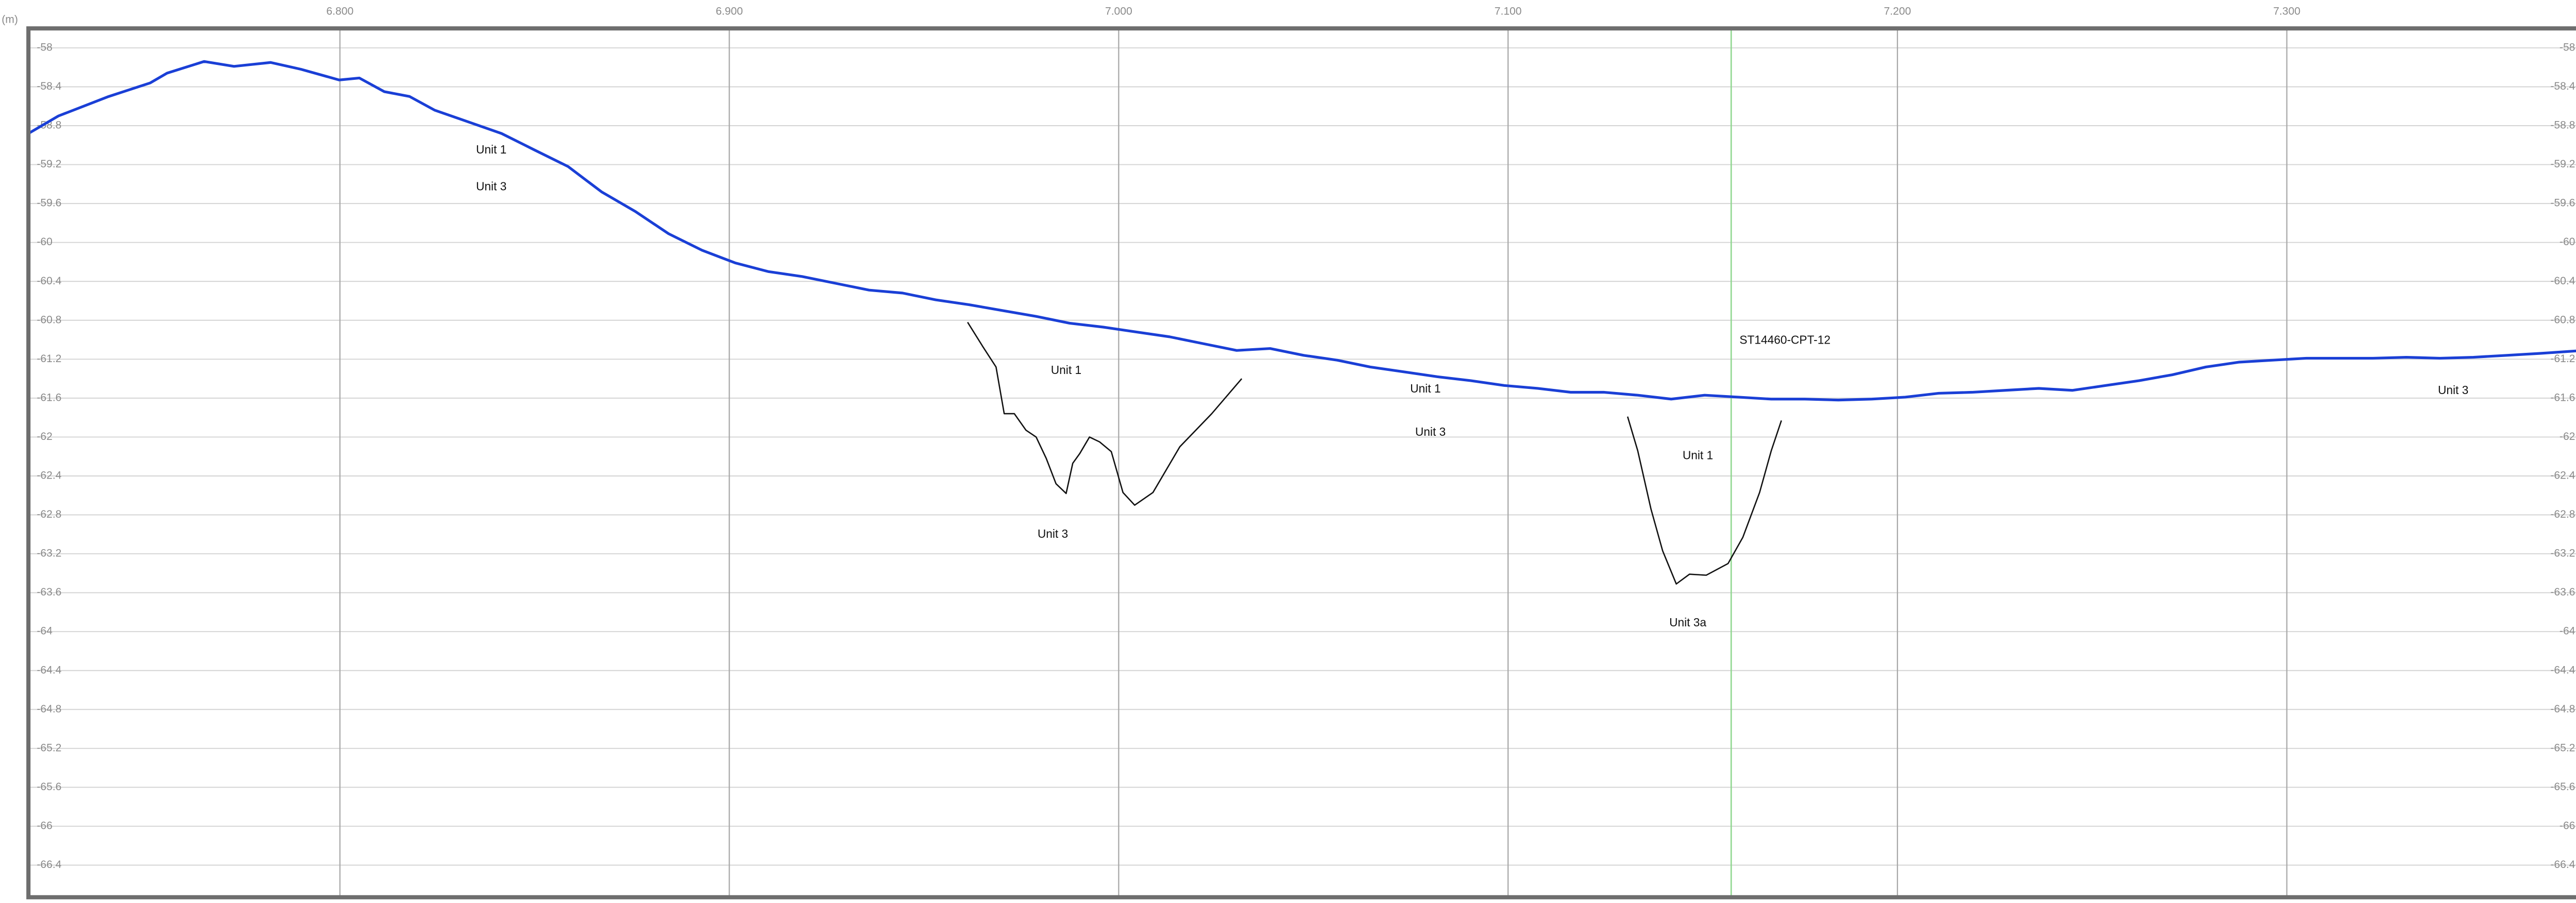 The image size is (2576, 903). Describe the element at coordinates (729, 11) in the screenshot. I see `x-tick-label: 6.900` at that location.